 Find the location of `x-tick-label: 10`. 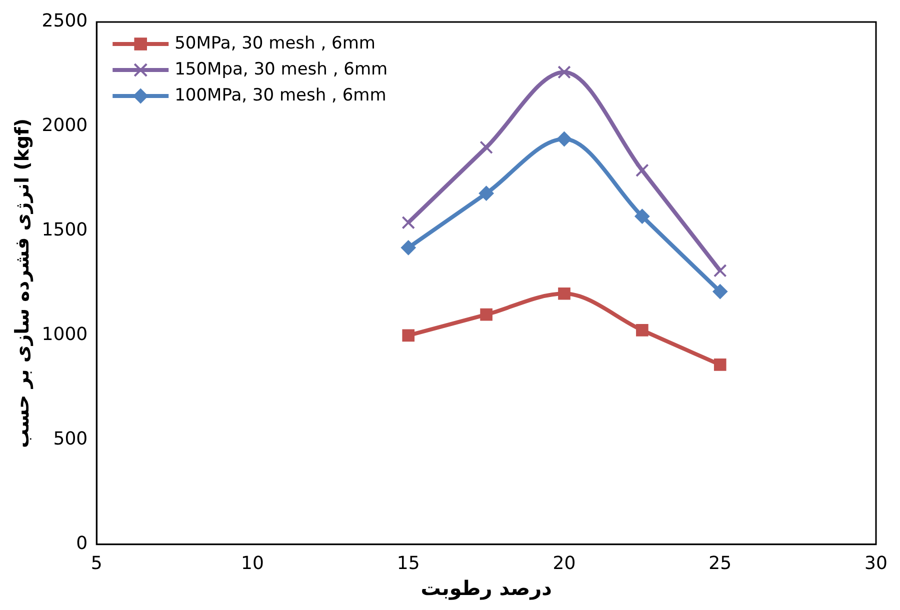

x-tick-label: 10 is located at coordinates (252, 563).